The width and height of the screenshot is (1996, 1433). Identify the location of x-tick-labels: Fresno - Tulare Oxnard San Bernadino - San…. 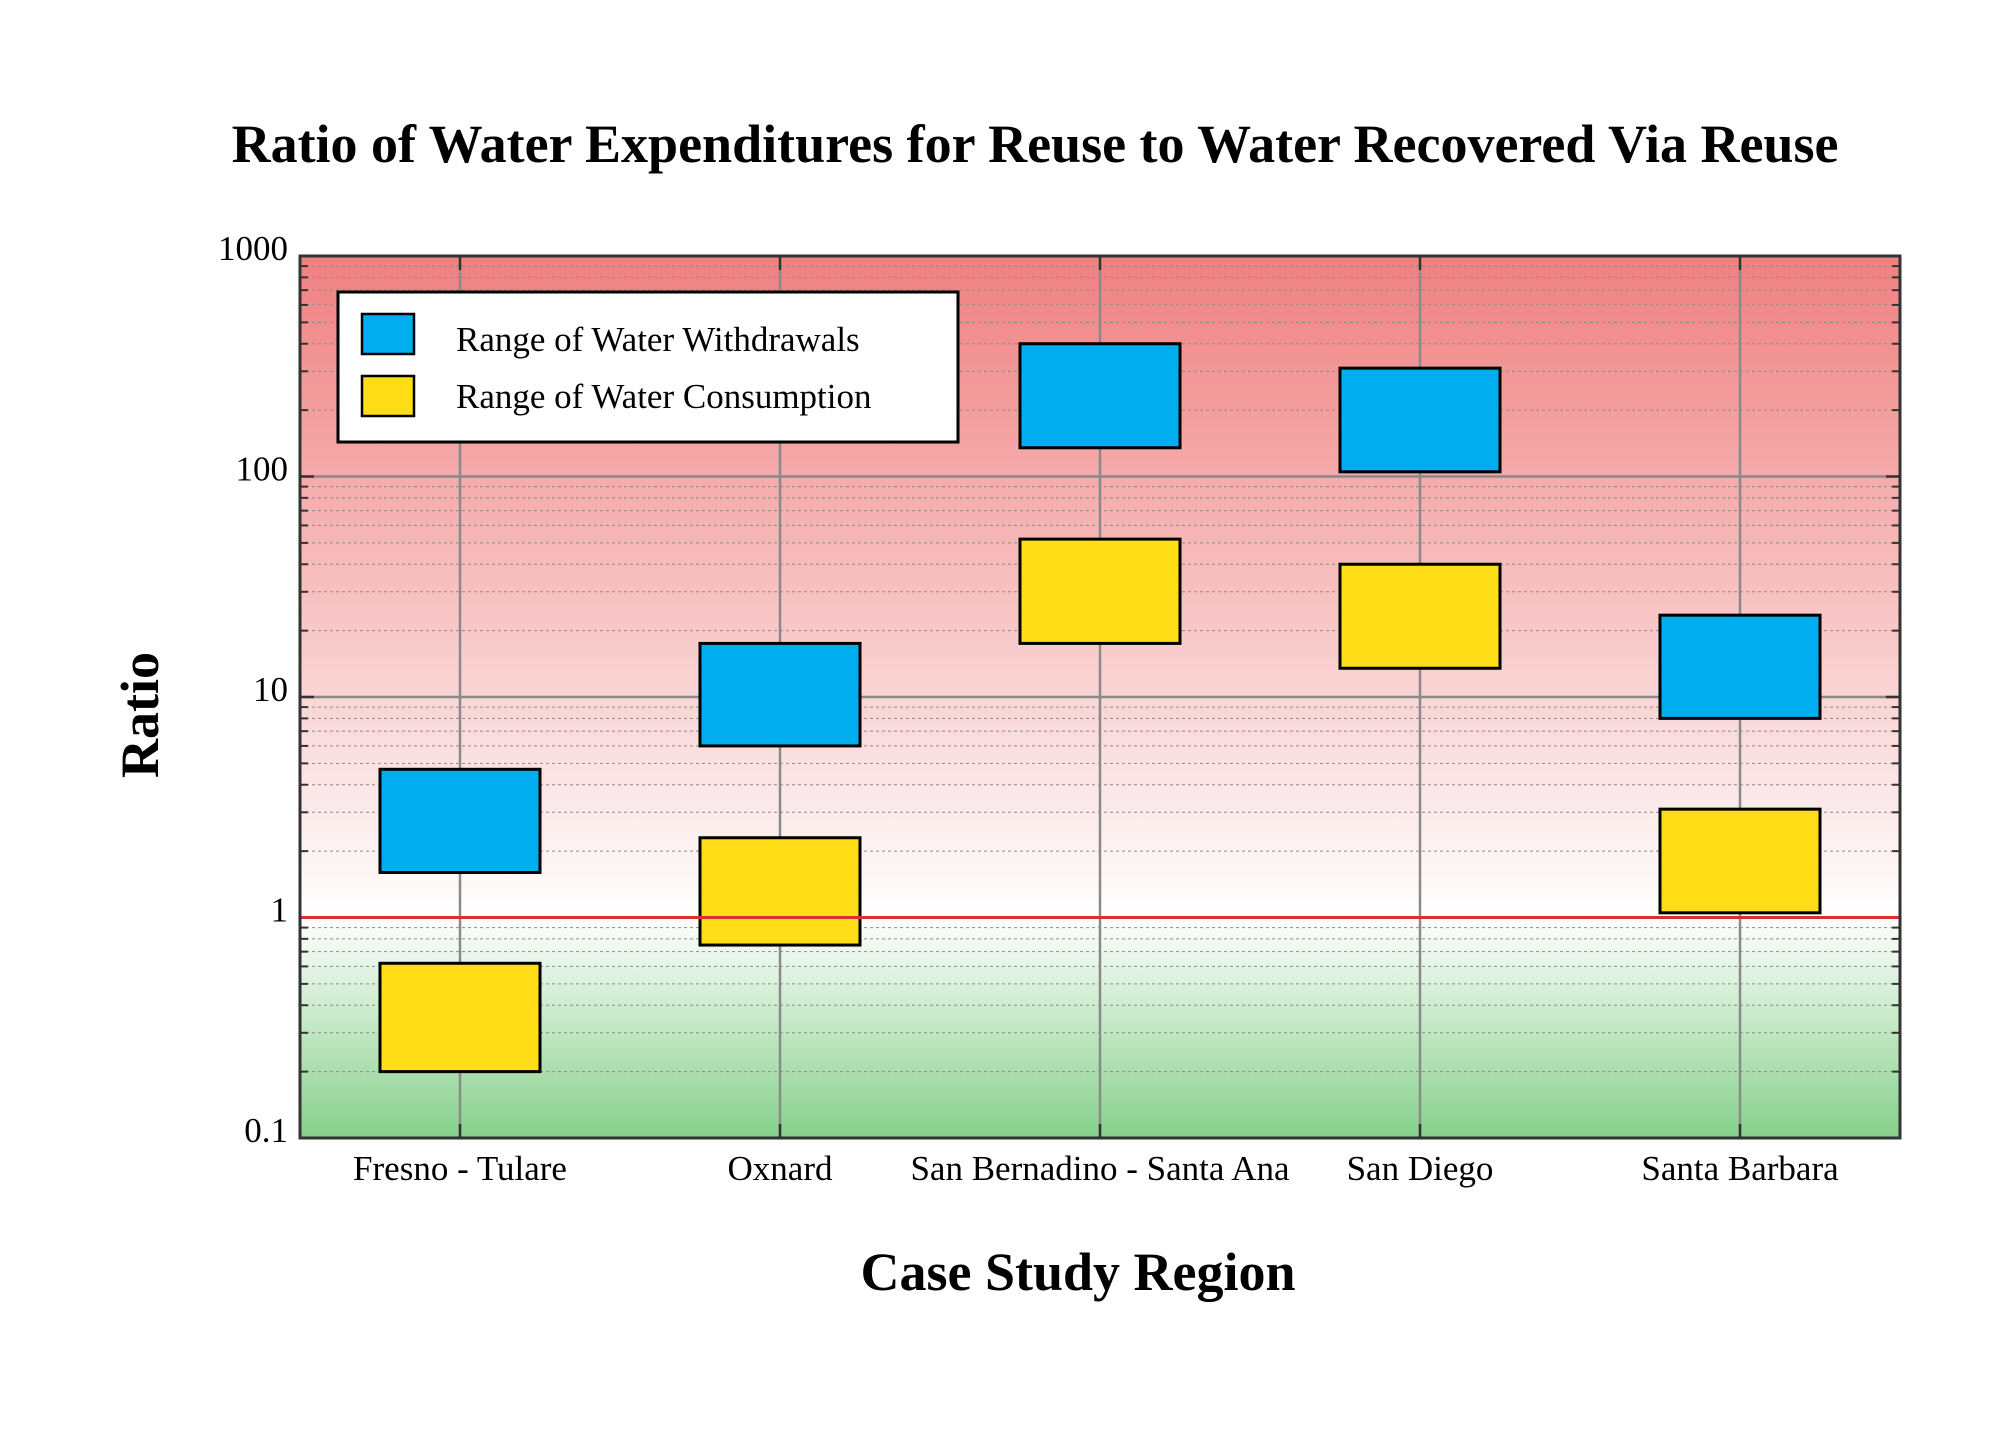
(1096, 1168).